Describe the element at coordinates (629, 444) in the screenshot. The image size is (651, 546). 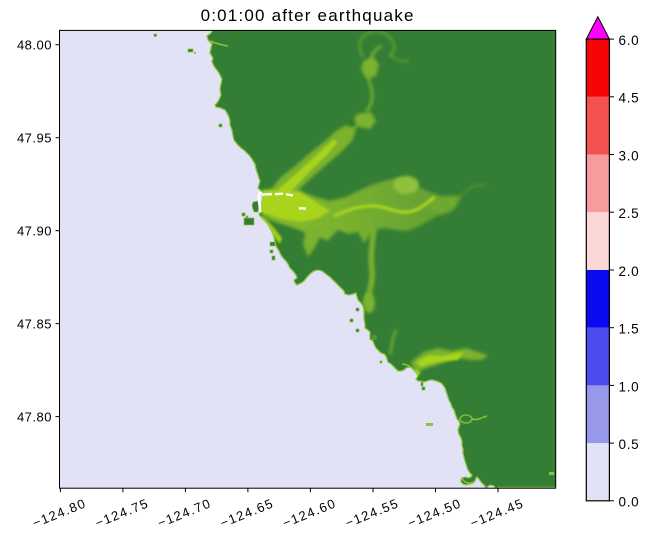
I see `svg-text: 0.5` at that location.